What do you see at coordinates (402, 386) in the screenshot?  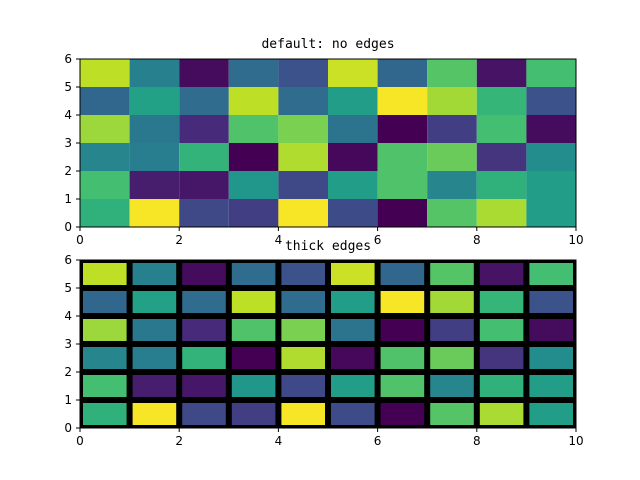 I see `heatmap-cell-r4-c6` at bounding box center [402, 386].